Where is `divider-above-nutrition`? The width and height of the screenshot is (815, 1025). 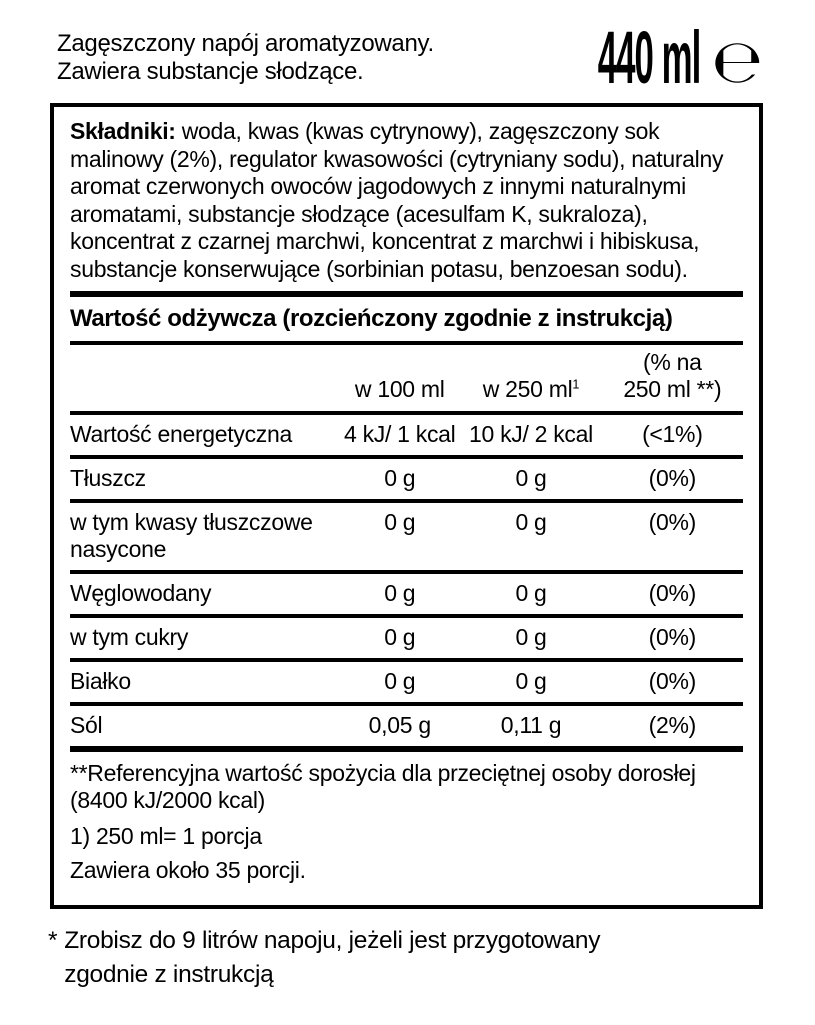 divider-above-nutrition is located at coordinates (406, 294).